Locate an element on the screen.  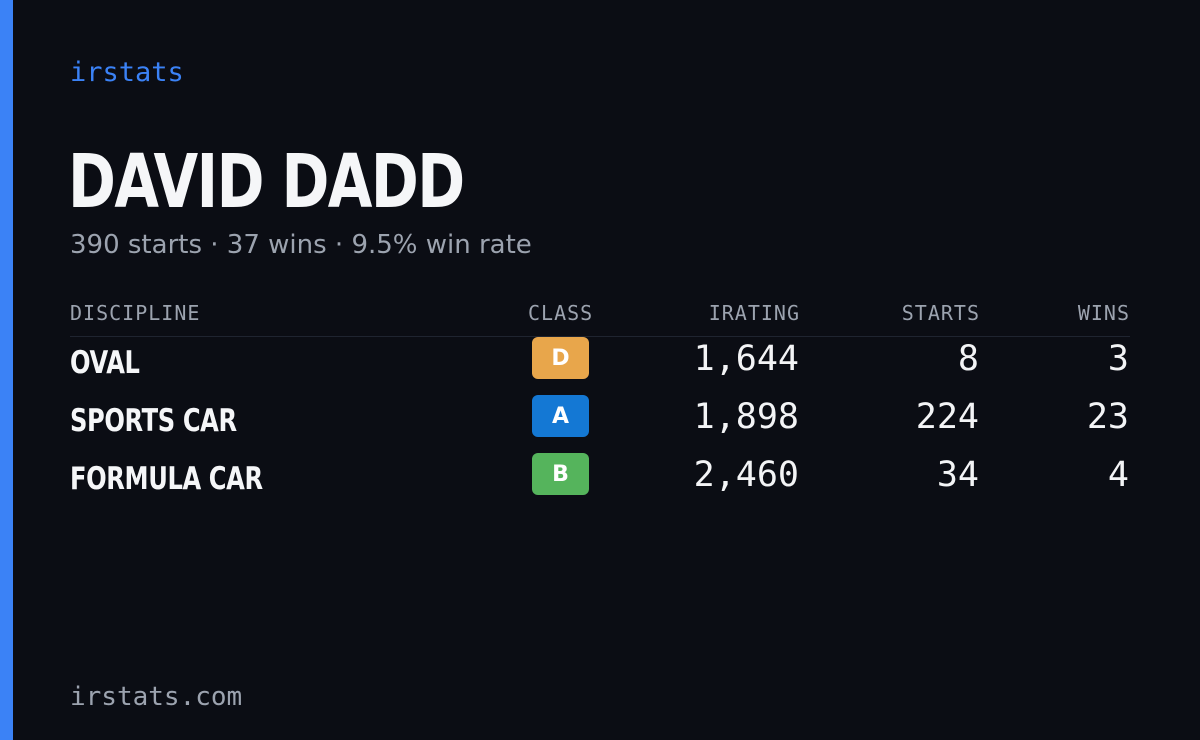
starts-value: 34 is located at coordinates (957, 475).